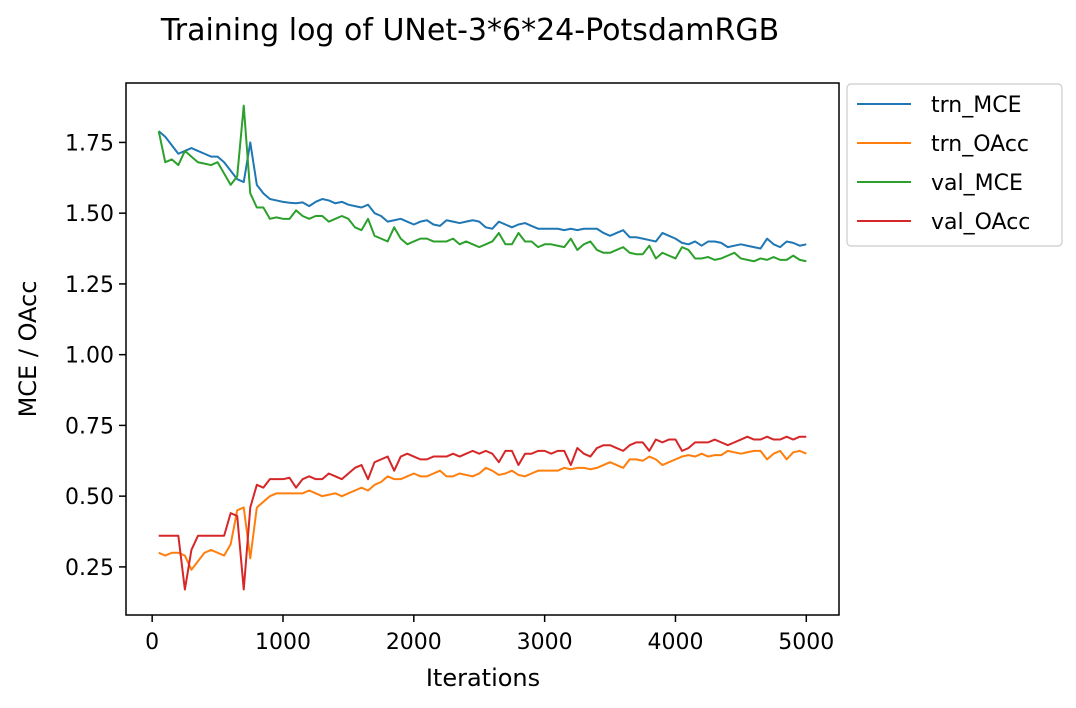 The height and width of the screenshot is (708, 1076). Describe the element at coordinates (482, 510) in the screenshot. I see `series-line-trn-oacc` at that location.